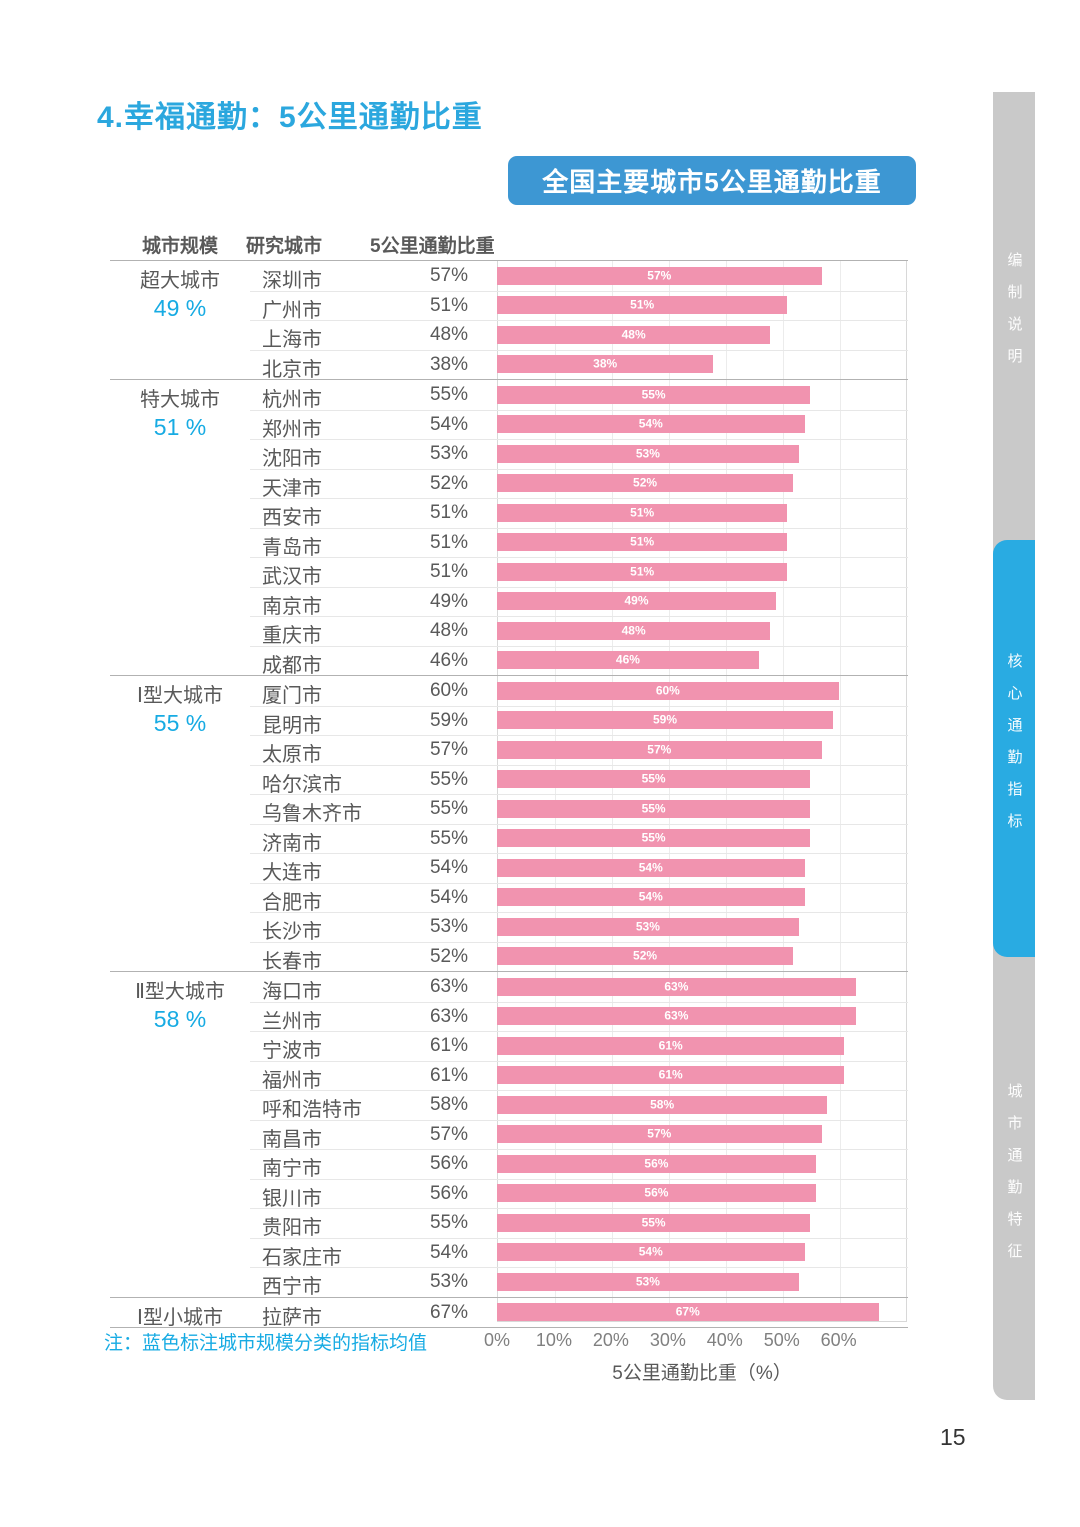 The width and height of the screenshot is (1080, 1527). I want to click on group-average: 55 %, so click(180, 723).